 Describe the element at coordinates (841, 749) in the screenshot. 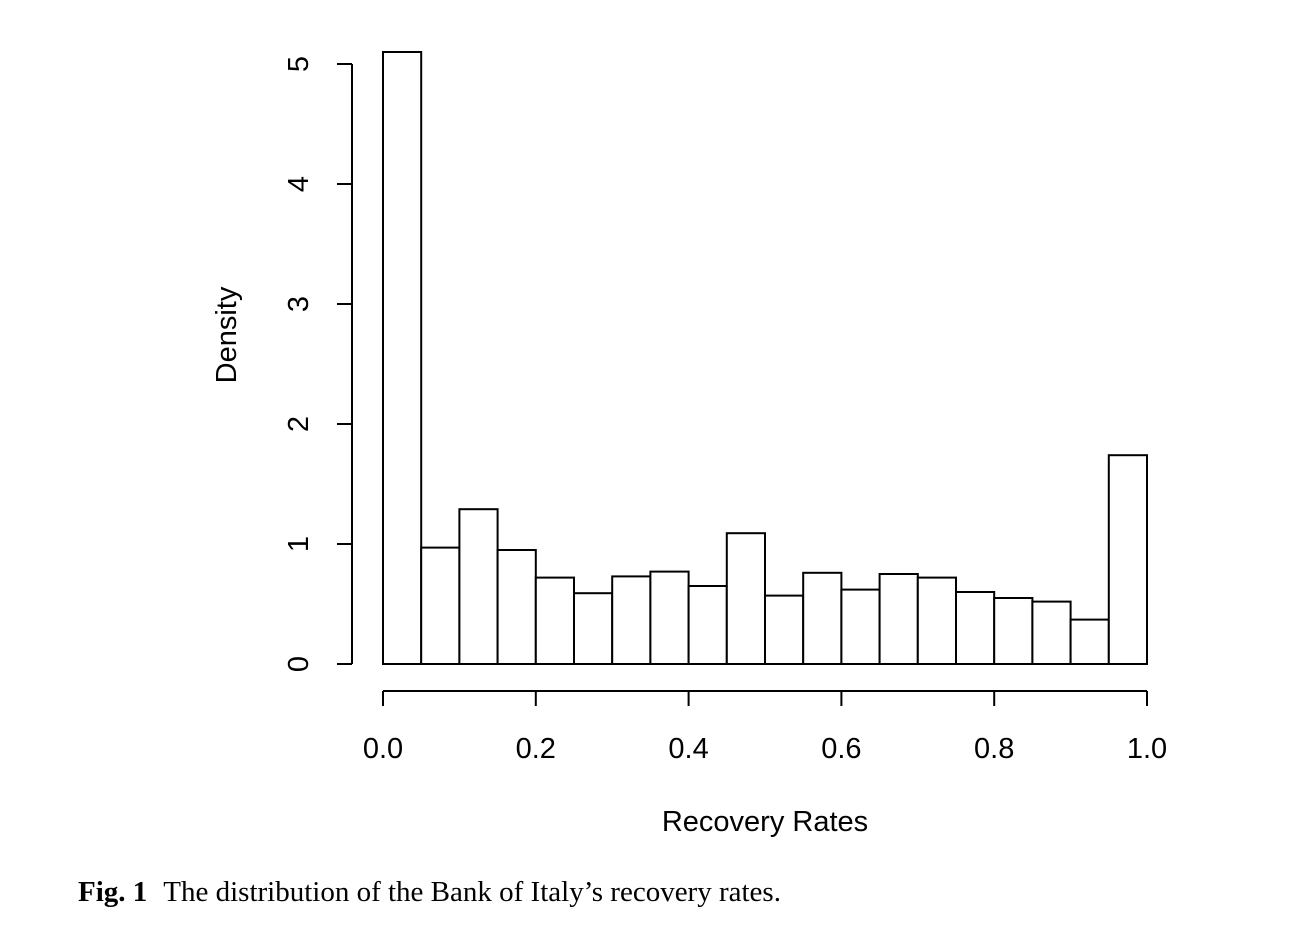

I see `x-tick-label: 0.6` at that location.